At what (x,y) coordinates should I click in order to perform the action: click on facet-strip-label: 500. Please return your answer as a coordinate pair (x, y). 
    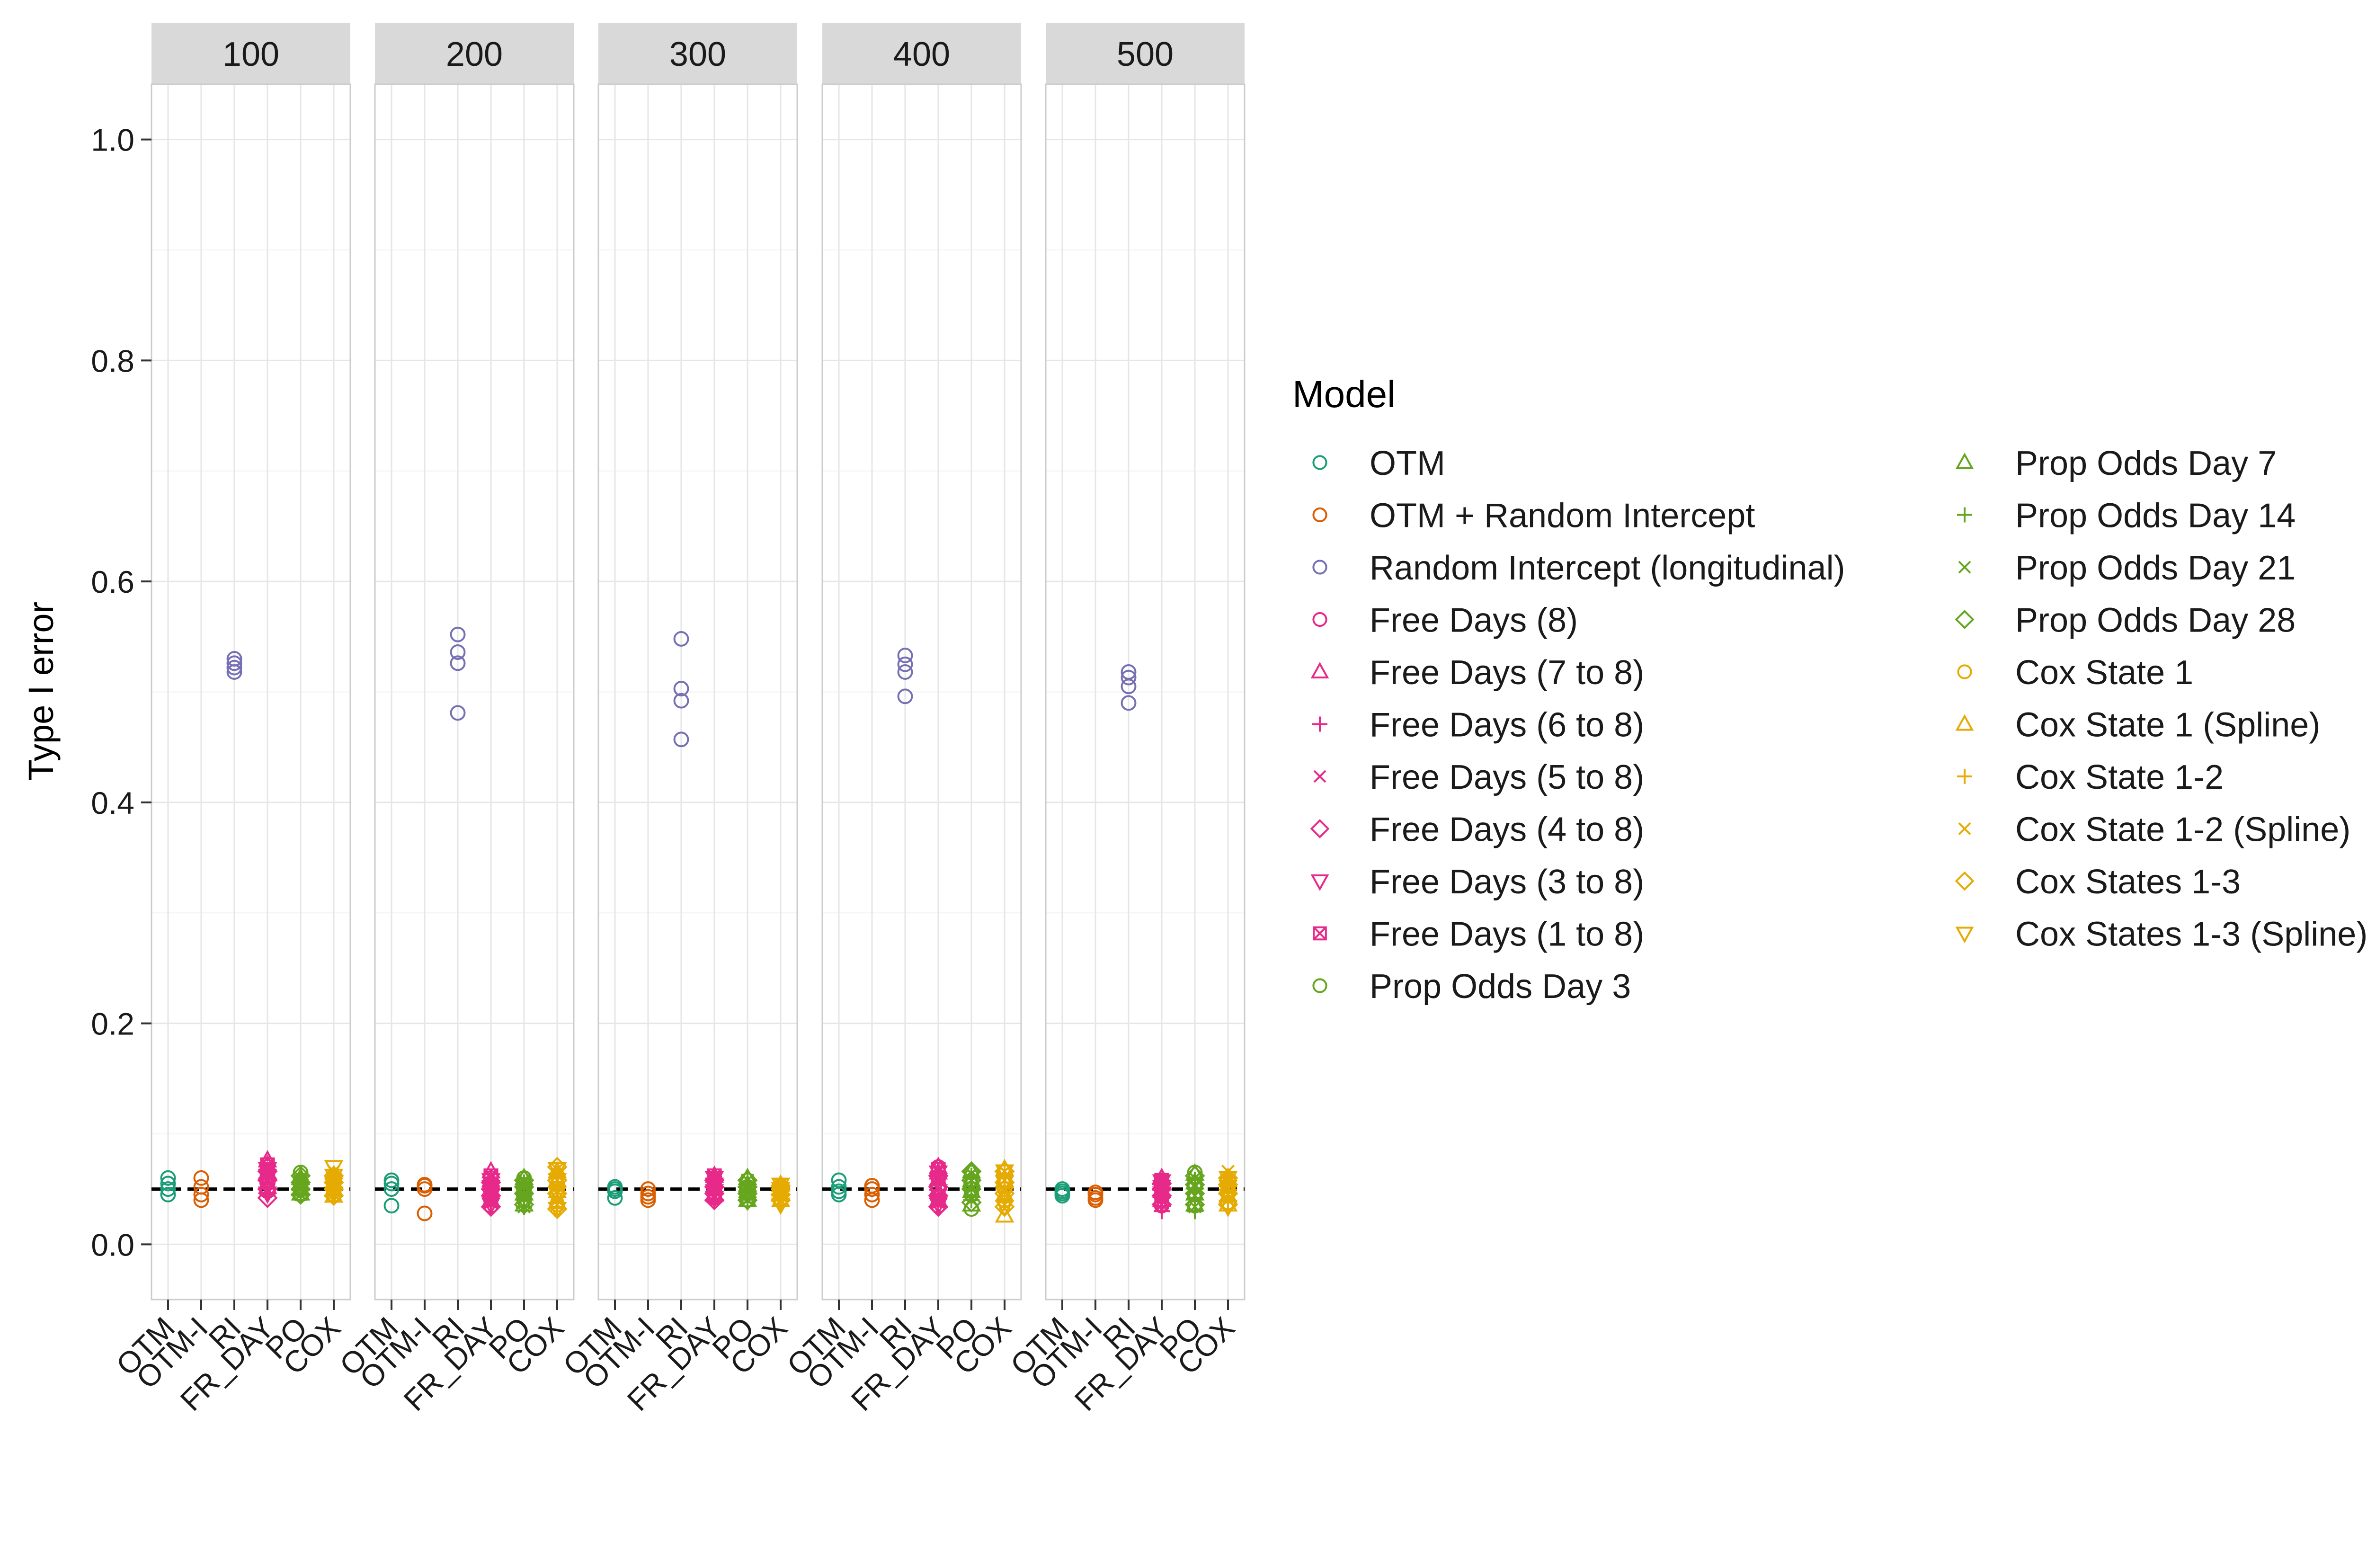
    Looking at the image, I should click on (1145, 54).